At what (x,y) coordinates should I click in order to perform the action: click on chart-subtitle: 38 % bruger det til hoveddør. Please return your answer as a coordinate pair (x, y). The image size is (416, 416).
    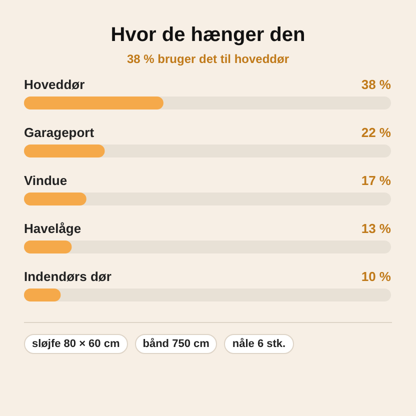
    Looking at the image, I should click on (208, 59).